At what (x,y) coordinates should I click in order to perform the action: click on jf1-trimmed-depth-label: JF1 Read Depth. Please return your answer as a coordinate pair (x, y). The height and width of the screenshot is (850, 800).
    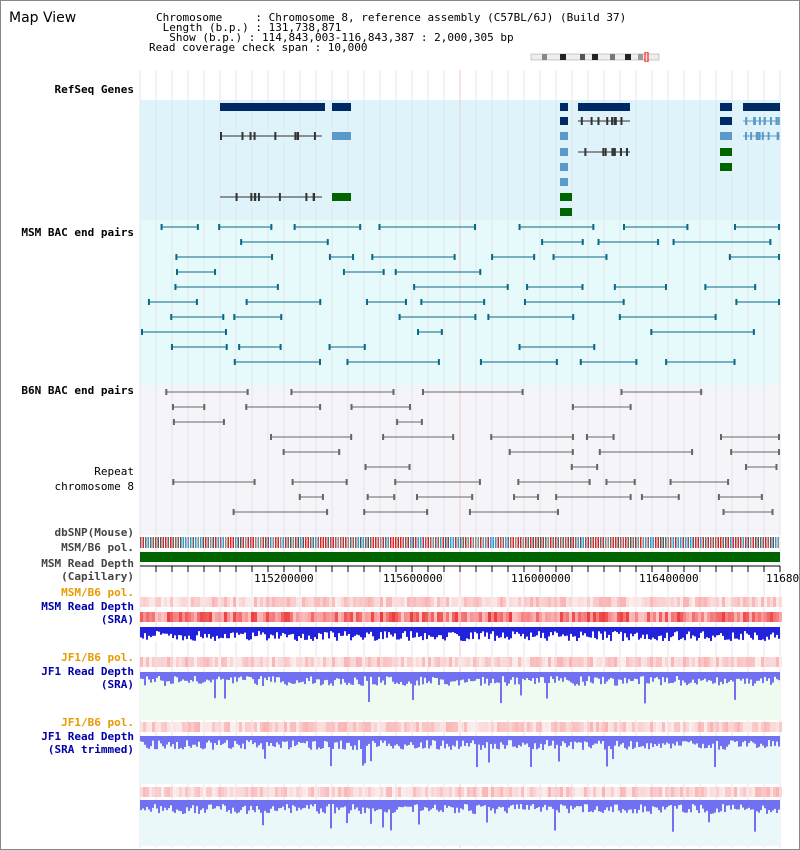
    Looking at the image, I should click on (87, 736).